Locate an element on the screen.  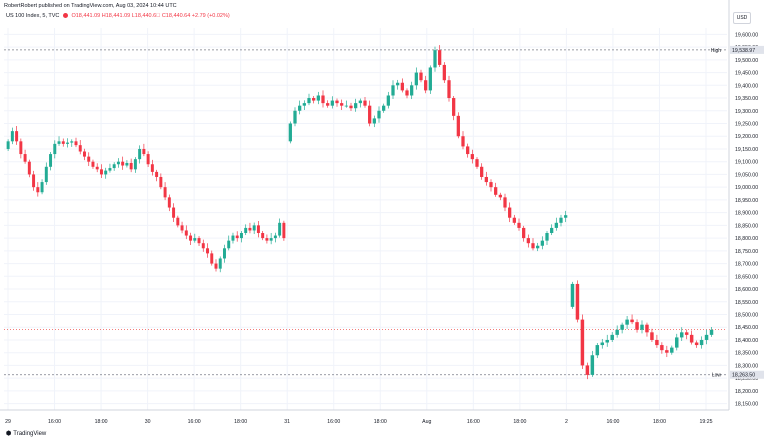
x-tick-label: 31 is located at coordinates (287, 422).